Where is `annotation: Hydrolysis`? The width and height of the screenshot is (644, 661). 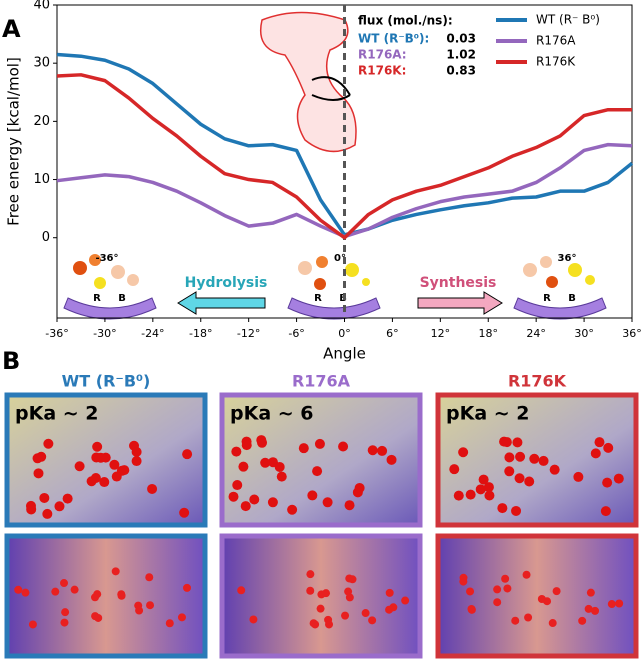 annotation: Hydrolysis is located at coordinates (226, 283).